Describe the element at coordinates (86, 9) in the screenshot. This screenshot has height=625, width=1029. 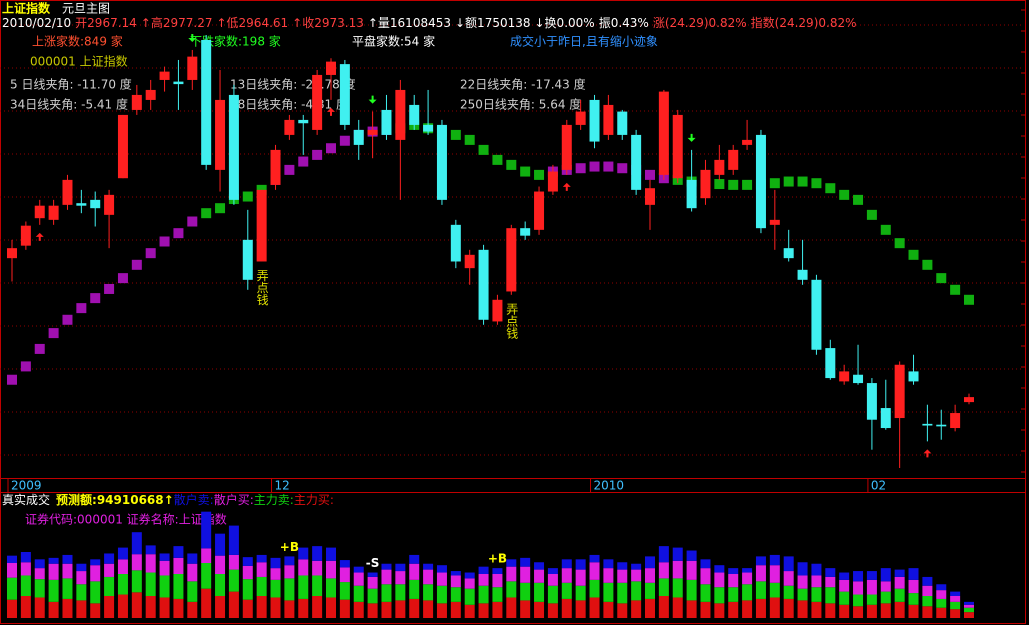
I see `subtitle: 元旦主图` at that location.